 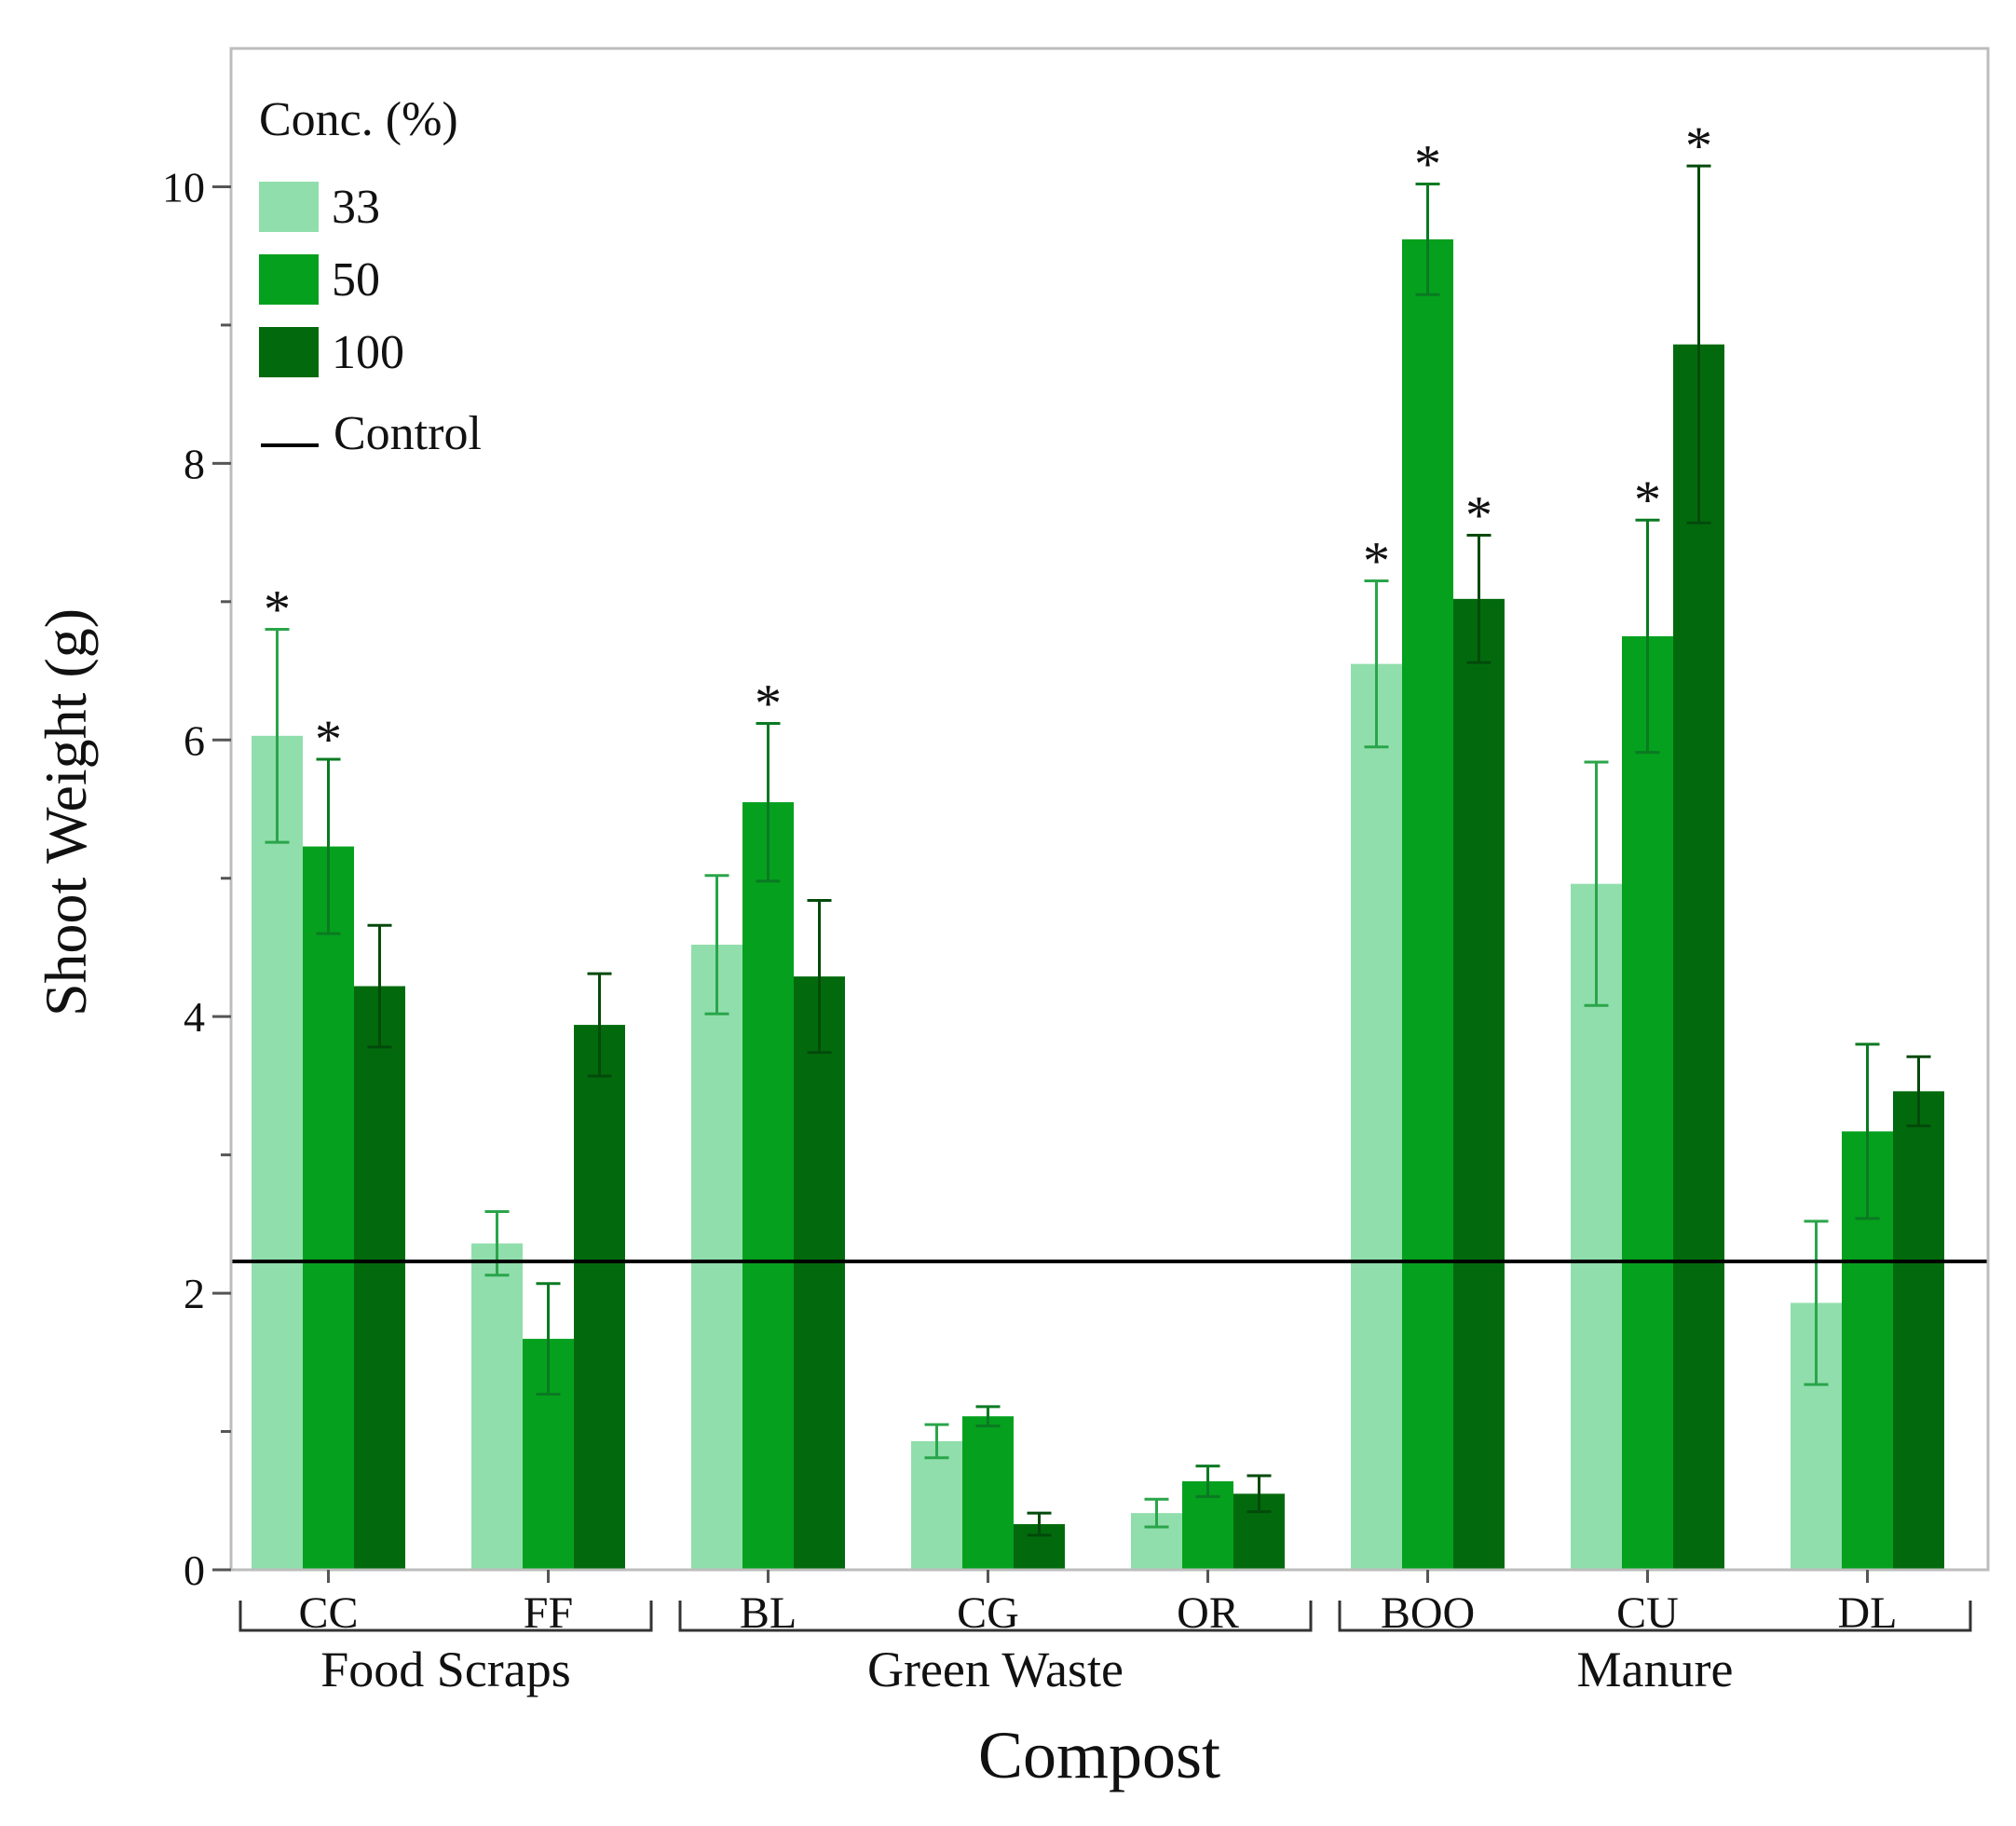 I want to click on y-tick-label-8: 8, so click(x=194, y=463).